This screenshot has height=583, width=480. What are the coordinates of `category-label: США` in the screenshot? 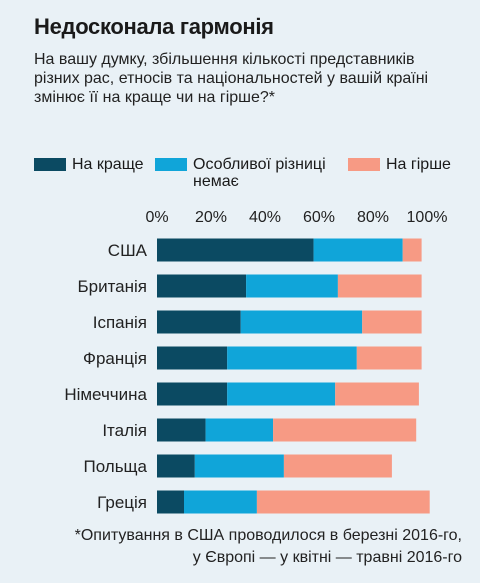 It's located at (128, 250).